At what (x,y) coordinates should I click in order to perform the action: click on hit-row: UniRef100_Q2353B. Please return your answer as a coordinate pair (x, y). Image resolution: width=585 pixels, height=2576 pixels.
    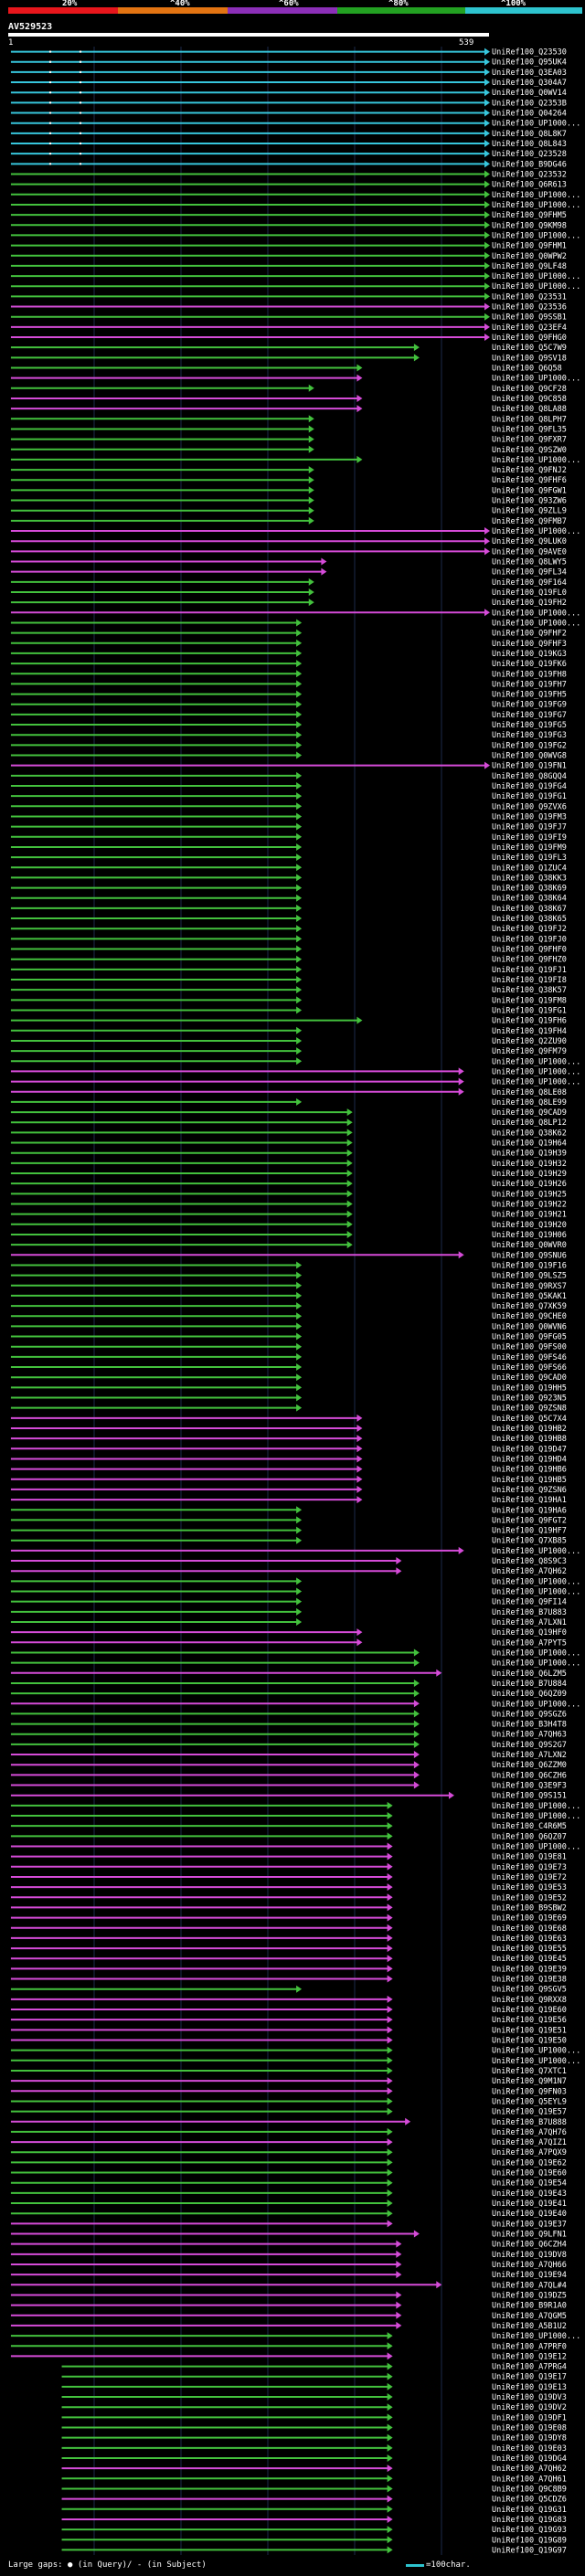
    Looking at the image, I should click on (288, 103).